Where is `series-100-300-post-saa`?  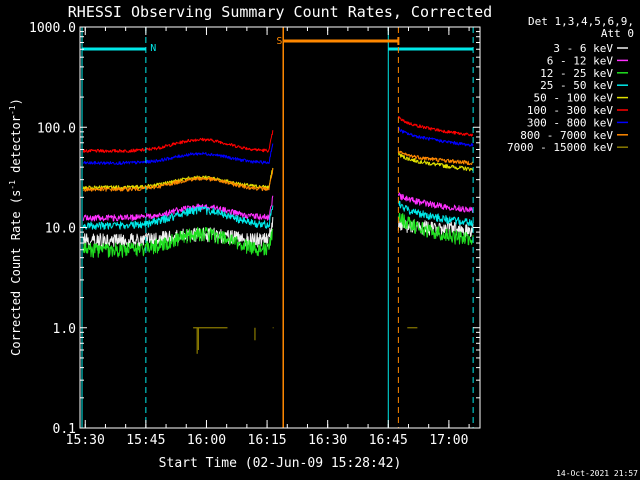 series-100-300-post-saa is located at coordinates (435, 126).